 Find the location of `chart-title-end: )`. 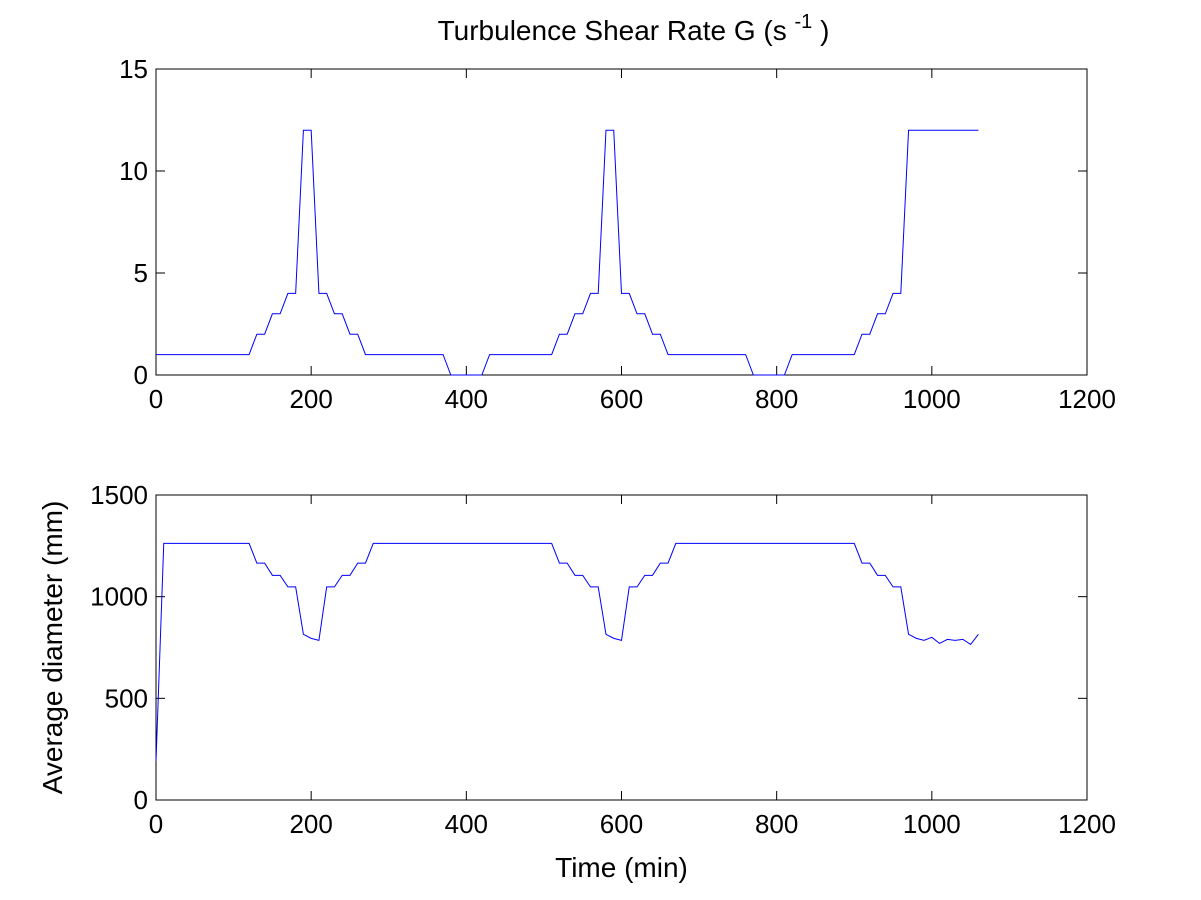

chart-title-end: ) is located at coordinates (824, 30).